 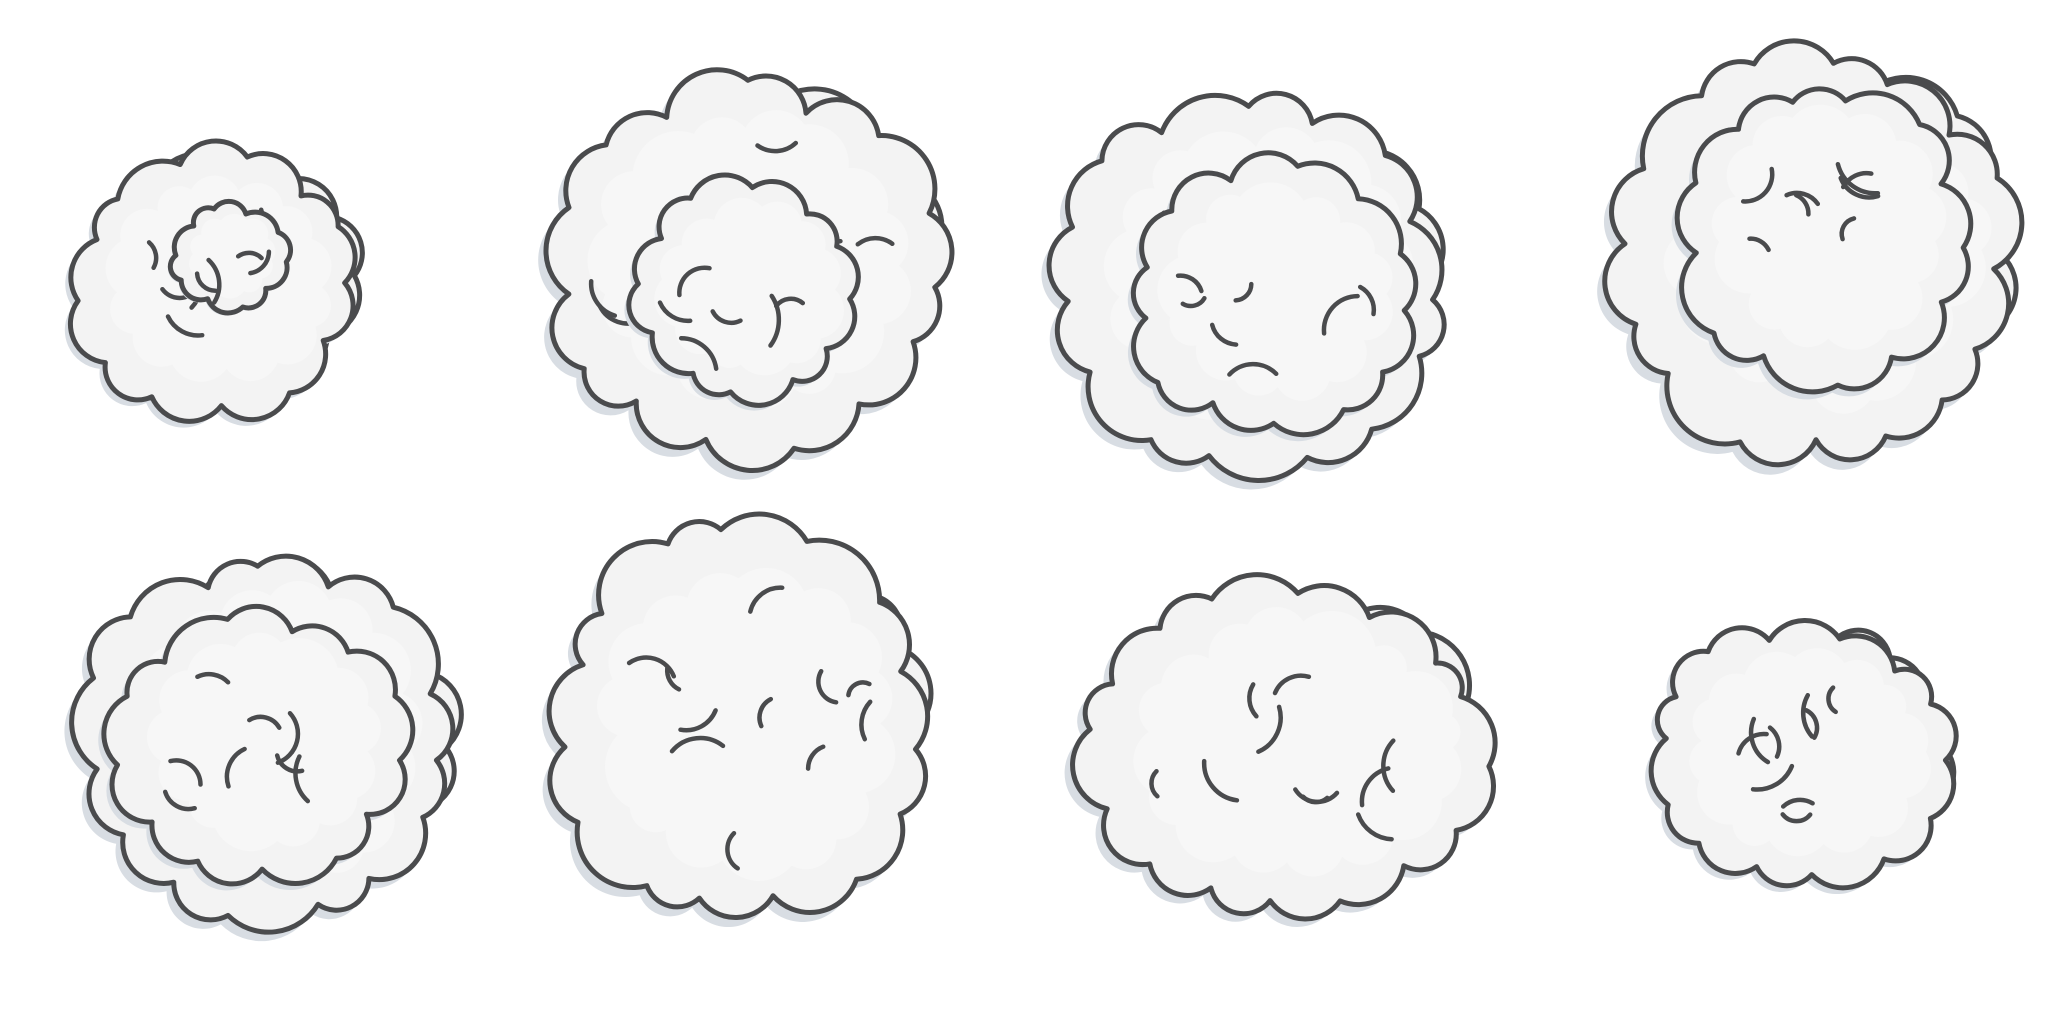 I want to click on smoke-frame-8-main-highlight, so click(x=1810, y=752).